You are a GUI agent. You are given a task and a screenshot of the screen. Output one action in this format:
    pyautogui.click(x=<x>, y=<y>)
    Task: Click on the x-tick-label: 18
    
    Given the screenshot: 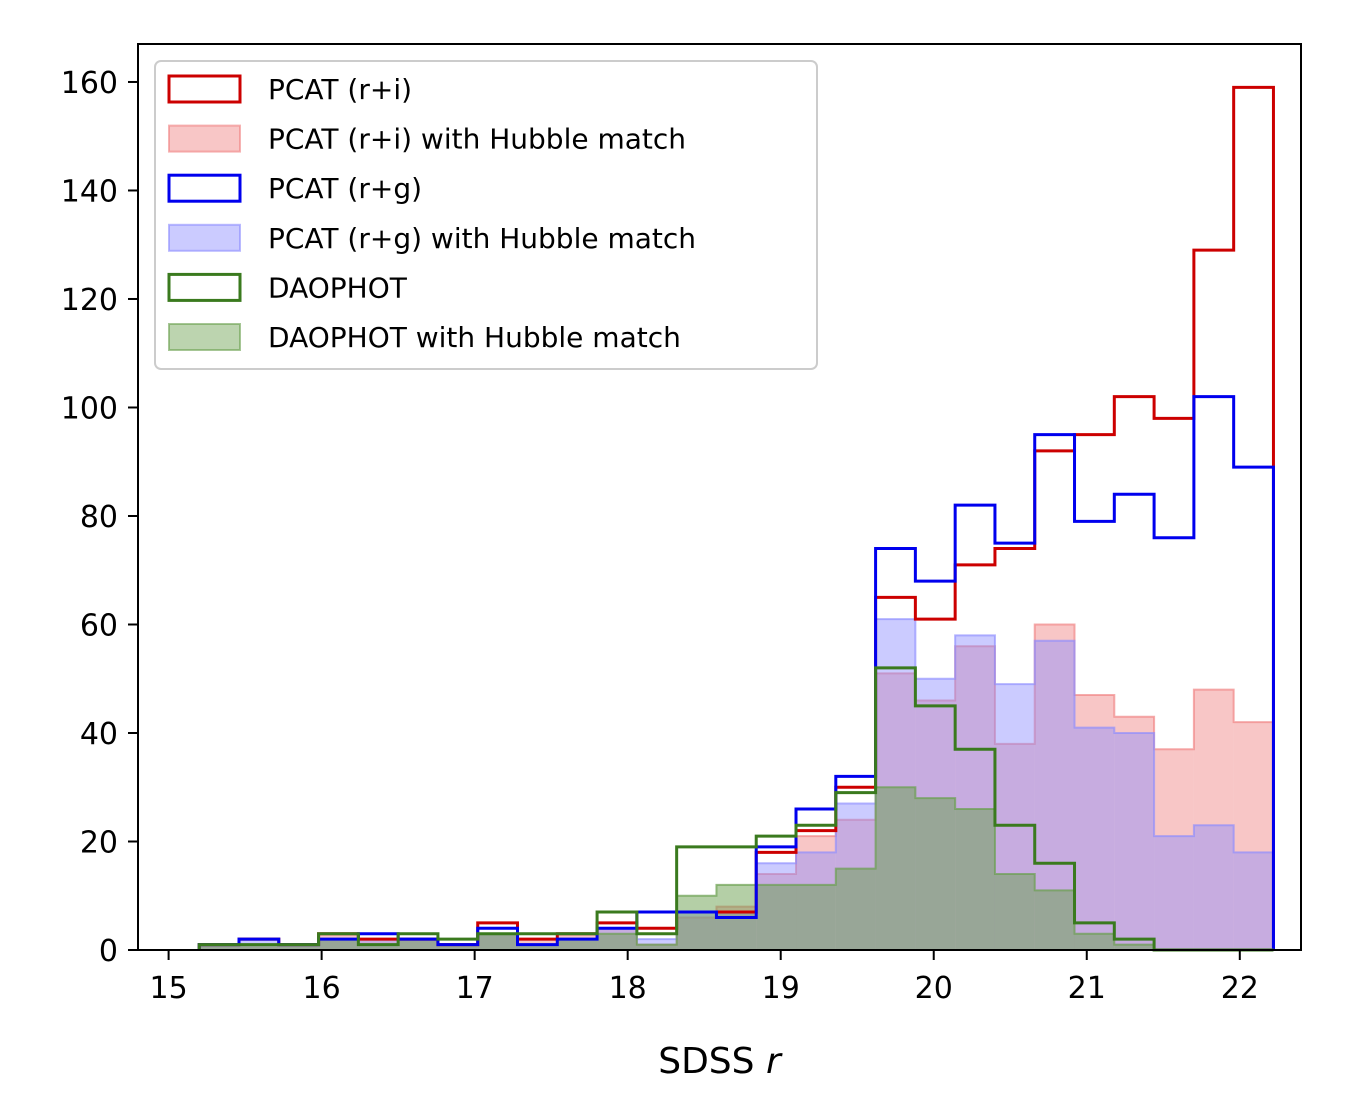 What is the action you would take?
    pyautogui.click(x=628, y=988)
    